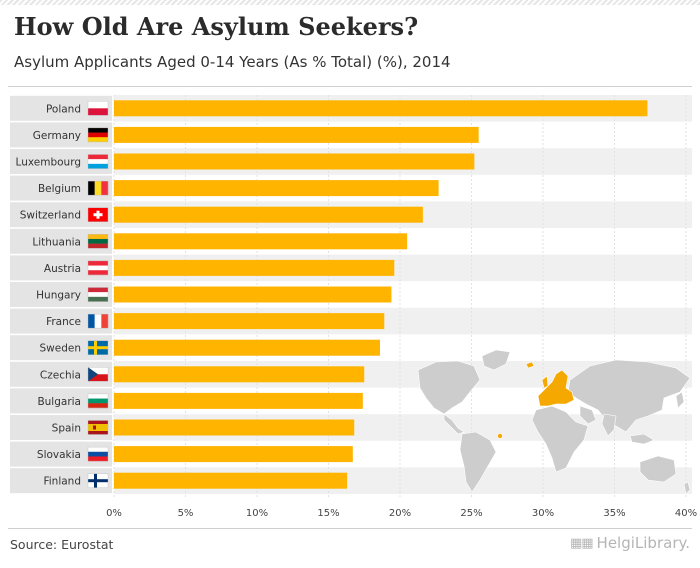 The width and height of the screenshot is (700, 568). I want to click on map-new-zealand, so click(687, 488).